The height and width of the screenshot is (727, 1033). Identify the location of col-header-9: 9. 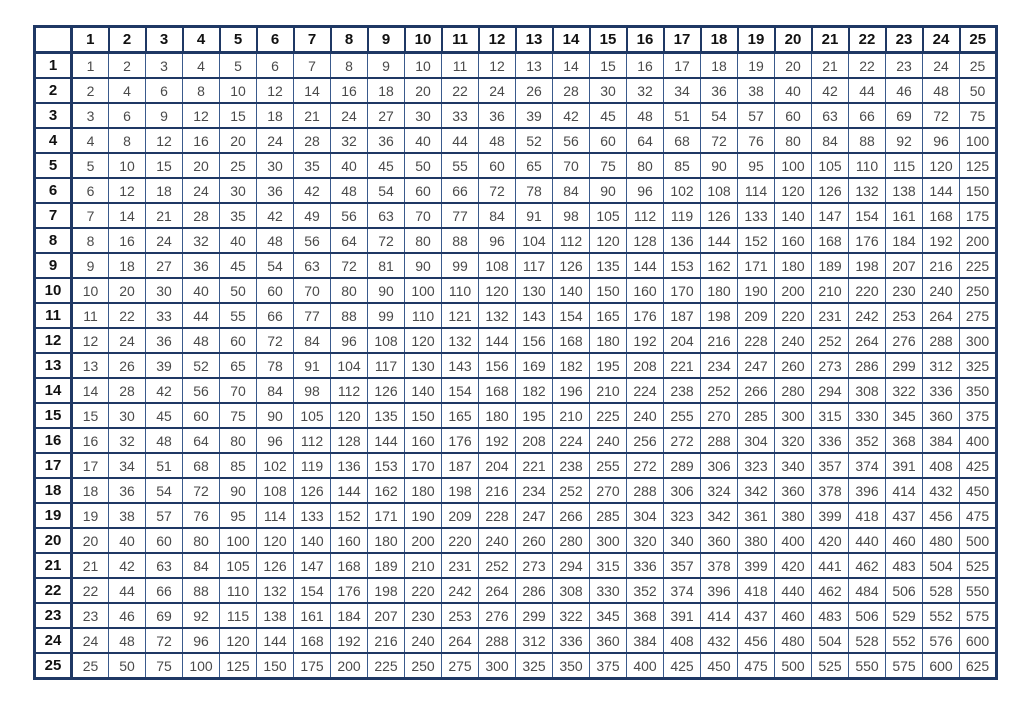
(386, 39).